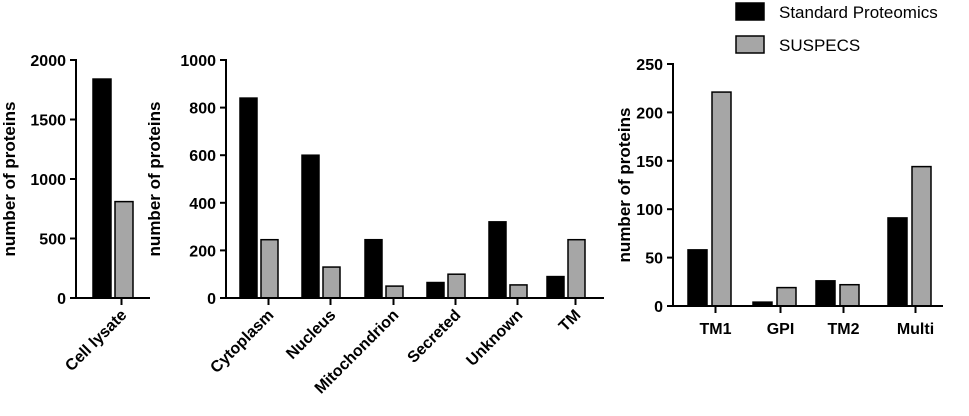 This screenshot has height=416, width=969. Describe the element at coordinates (786, 296) in the screenshot. I see `bar-suspecs-gpi` at that location.